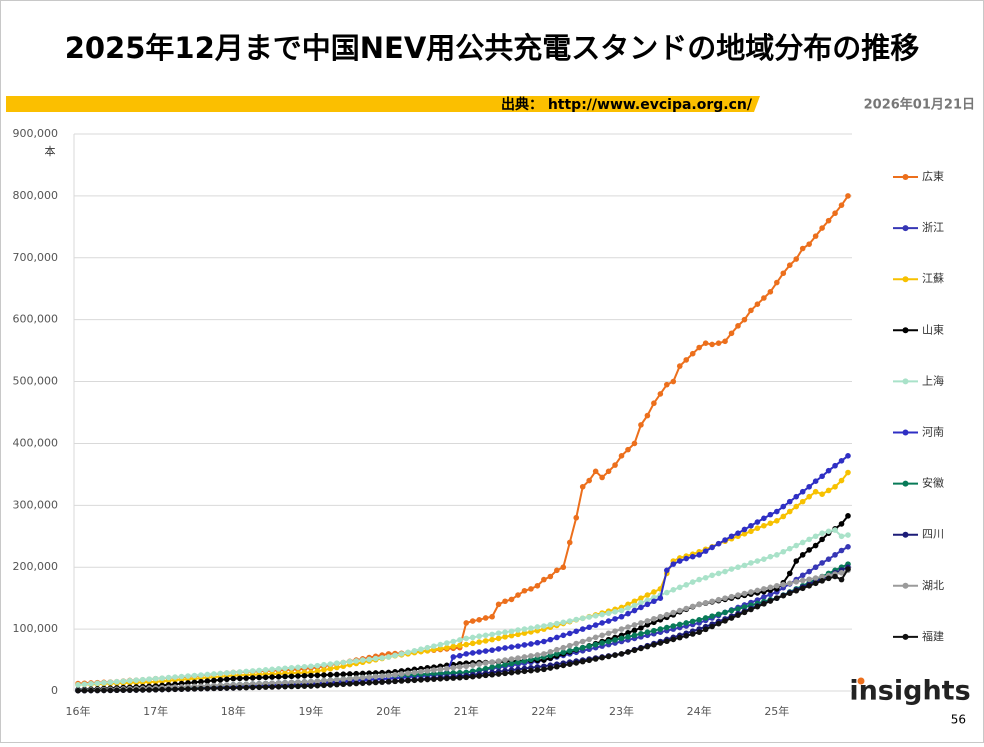 The height and width of the screenshot is (747, 984). I want to click on legend-label: 浙江, so click(933, 227).